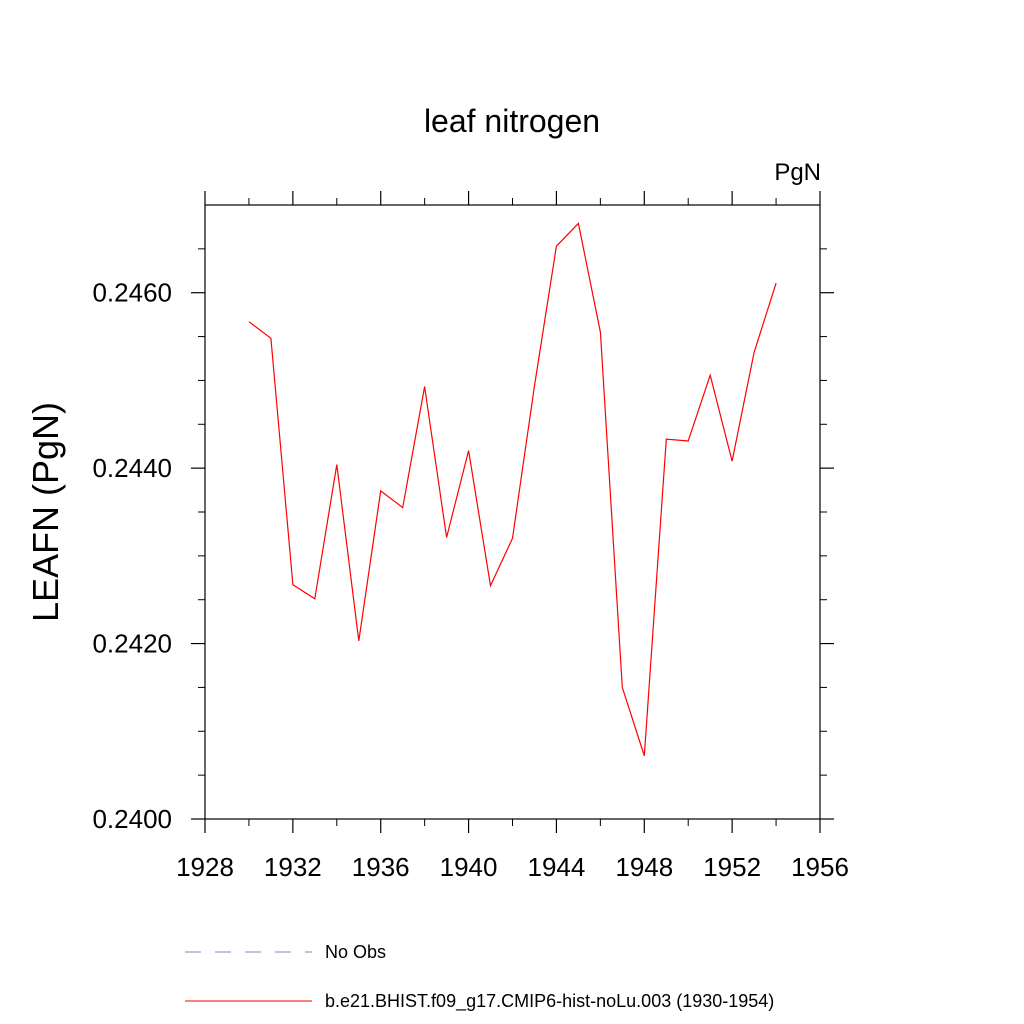  I want to click on x-tick-label: 1936, so click(381, 867).